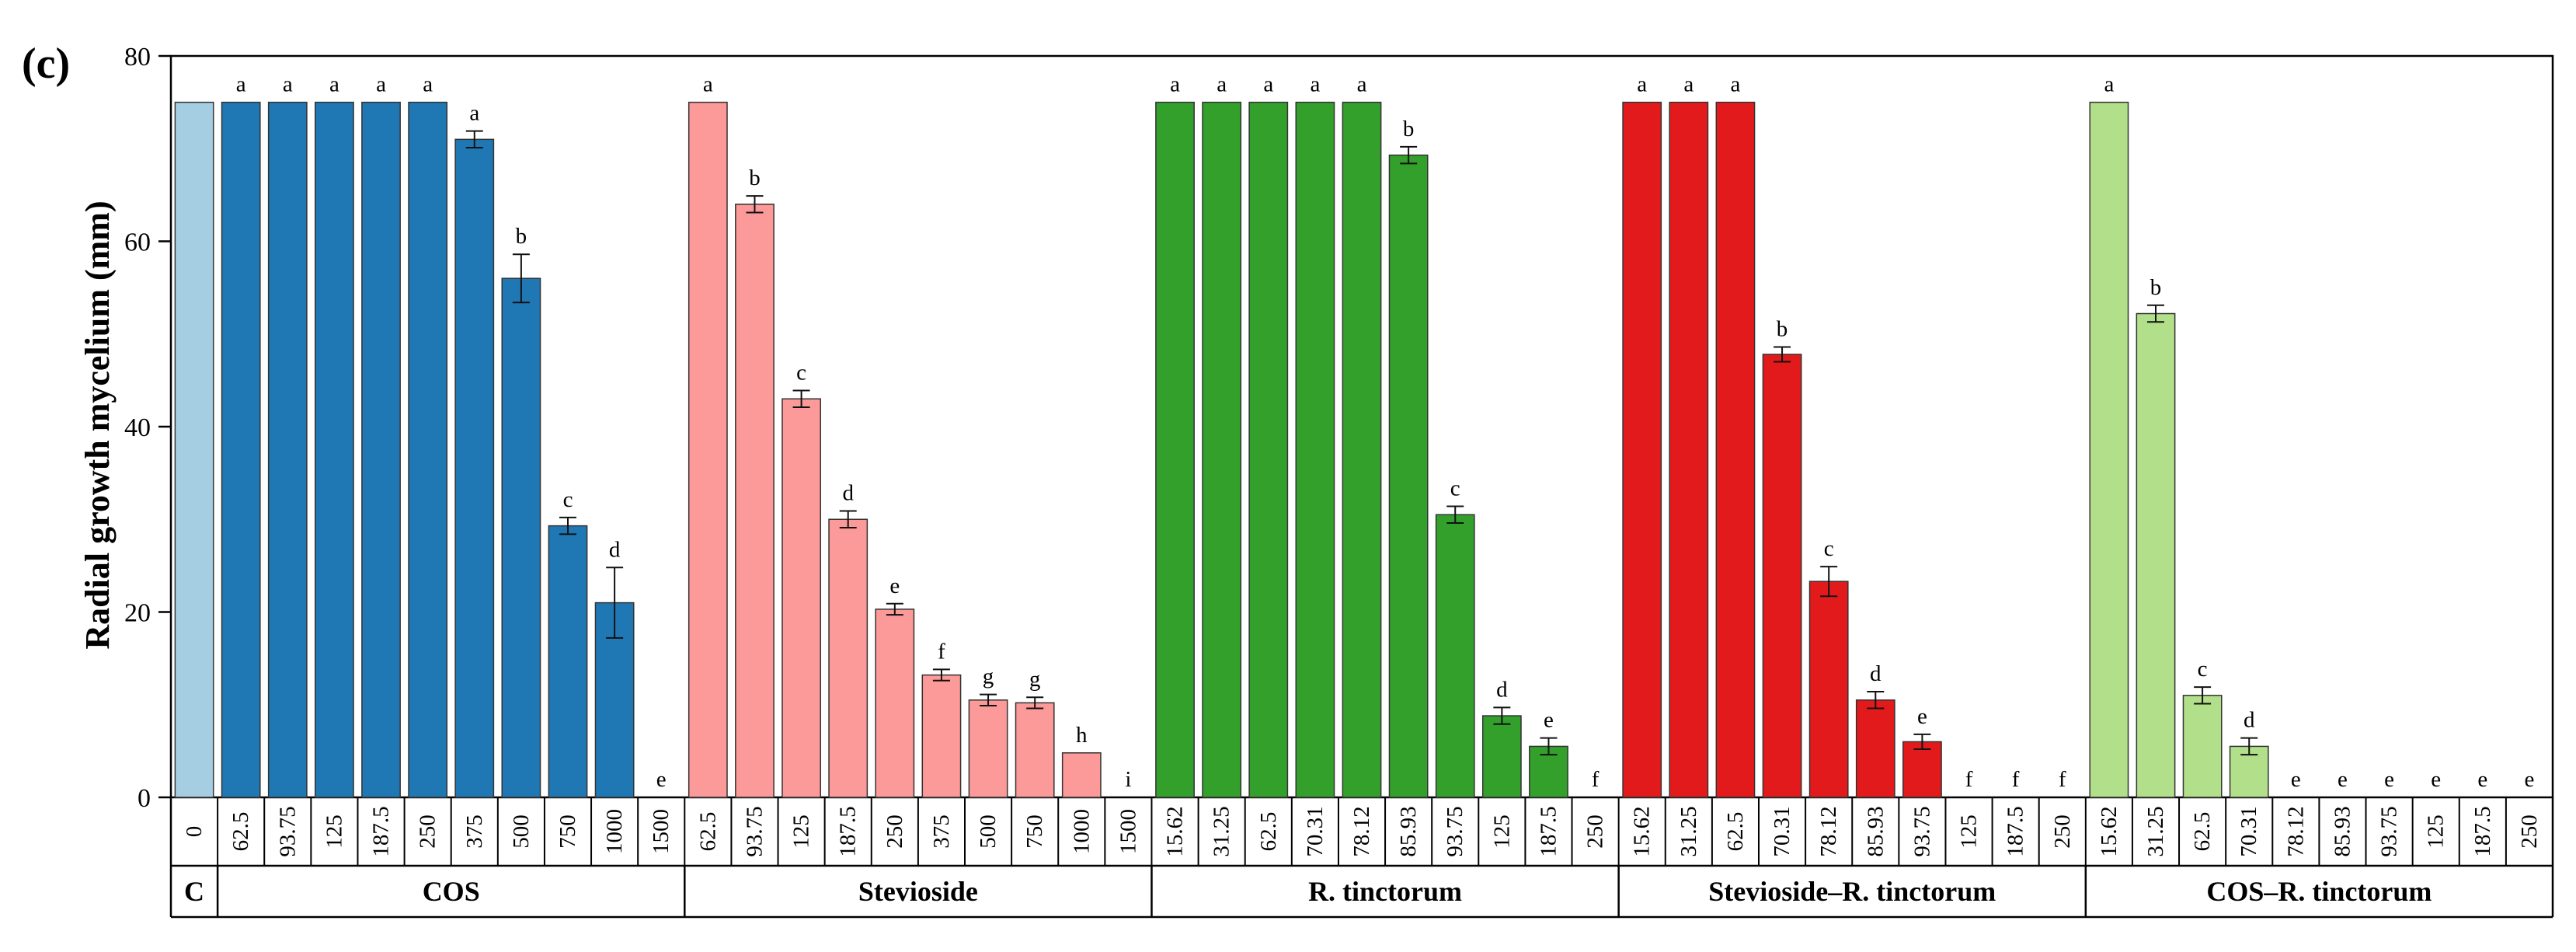 This screenshot has height=952, width=2576. What do you see at coordinates (451, 892) in the screenshot?
I see `group-label: COS` at bounding box center [451, 892].